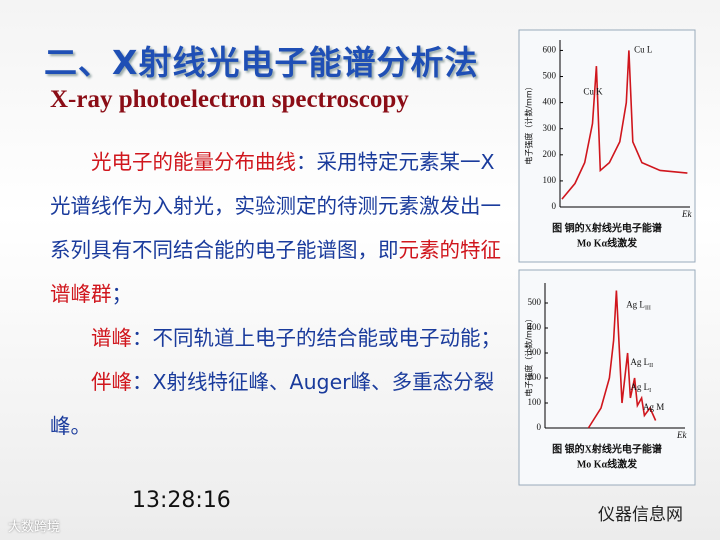  I want to click on text-run: 光电子的能量分布曲线, so click(193, 162).